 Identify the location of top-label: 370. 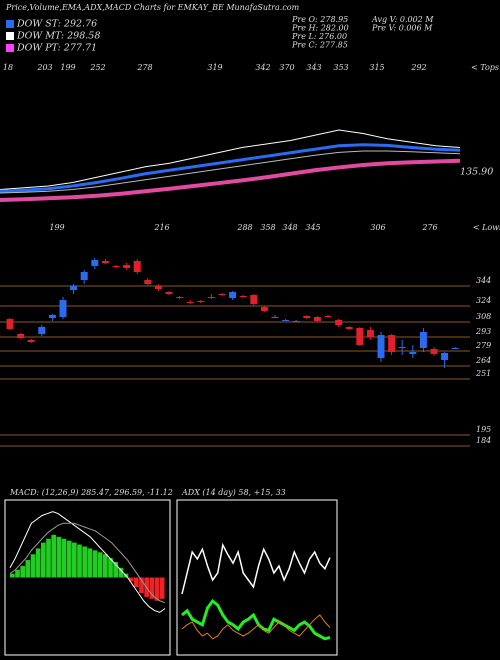
(286, 67).